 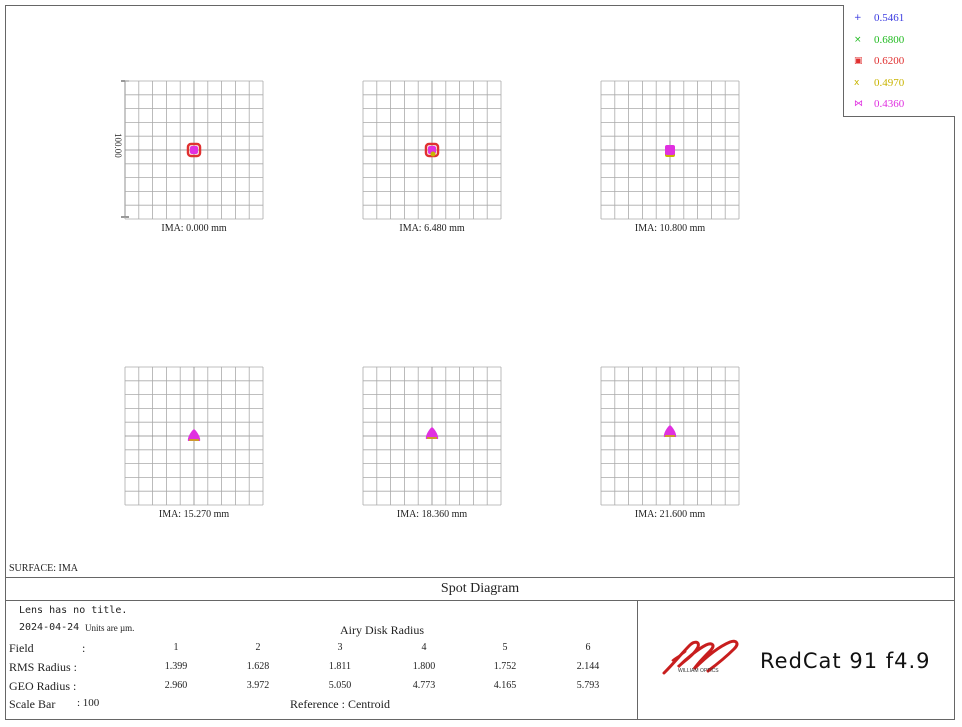 I want to click on reference-label: Reference : Centroid, so click(x=340, y=704).